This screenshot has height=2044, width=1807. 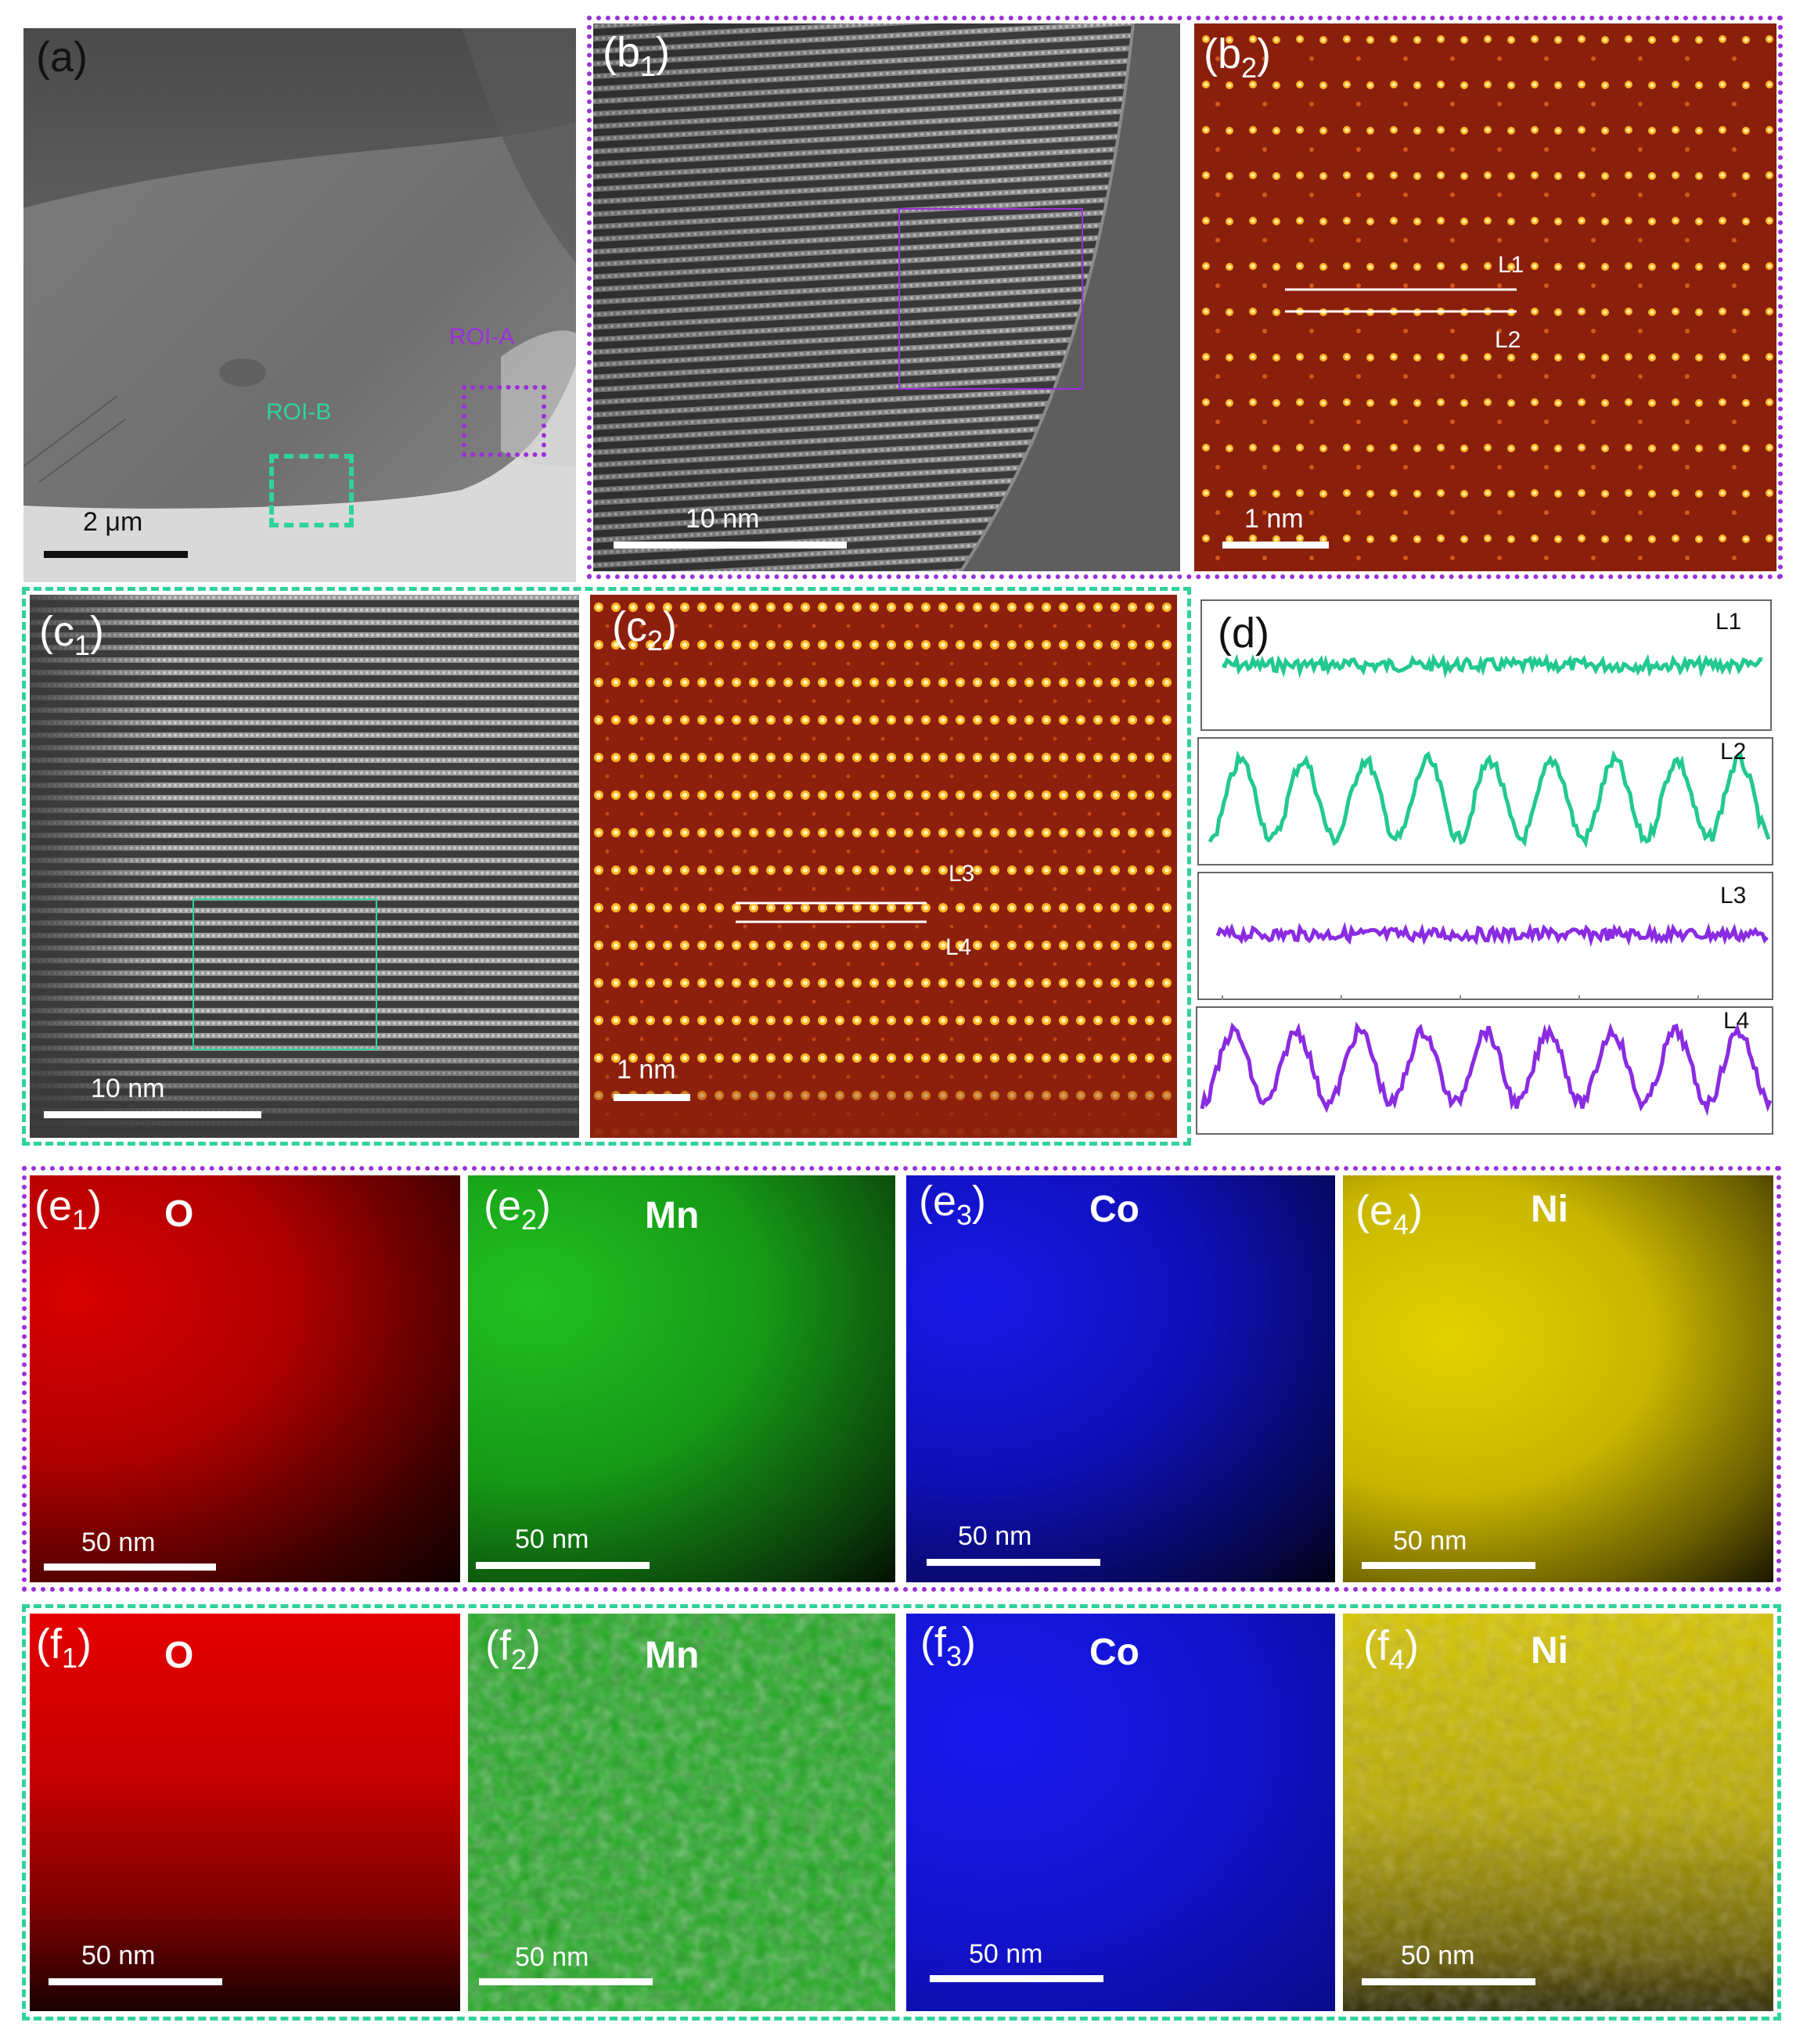 I want to click on panel-b2-atomic-image: L1 L2 (b2) 1 nm, so click(x=1485, y=297).